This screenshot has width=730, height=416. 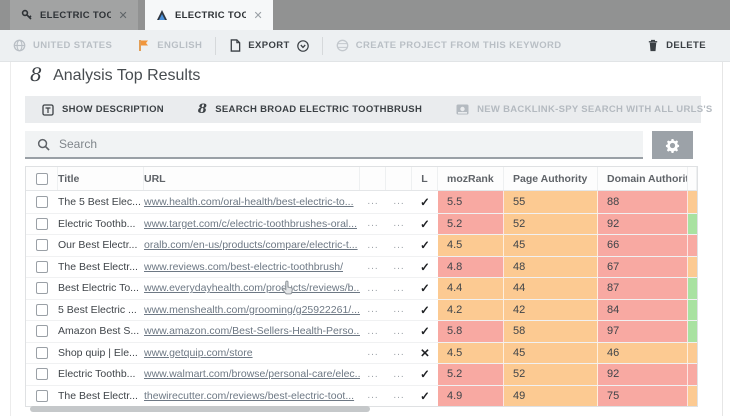 I want to click on column-header-url: URL, so click(x=252, y=178).